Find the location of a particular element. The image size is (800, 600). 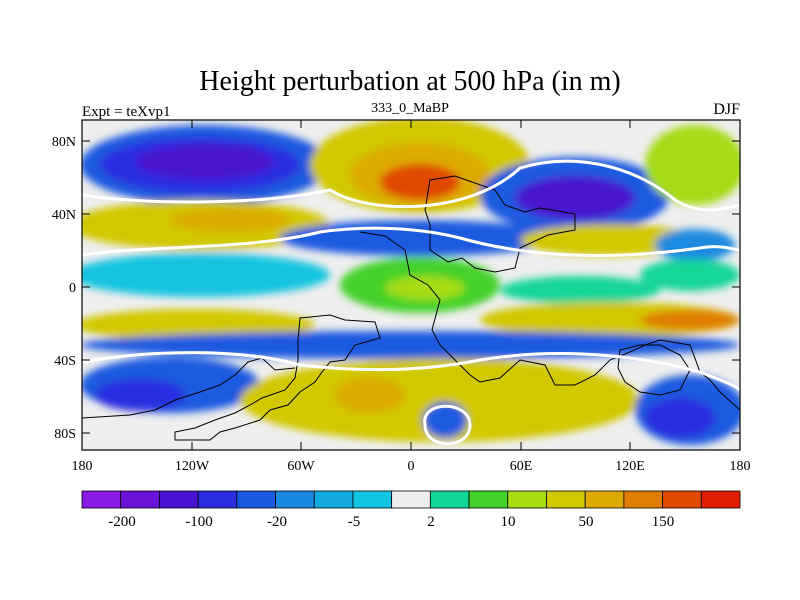

coastline-eurasia is located at coordinates (500, 224).